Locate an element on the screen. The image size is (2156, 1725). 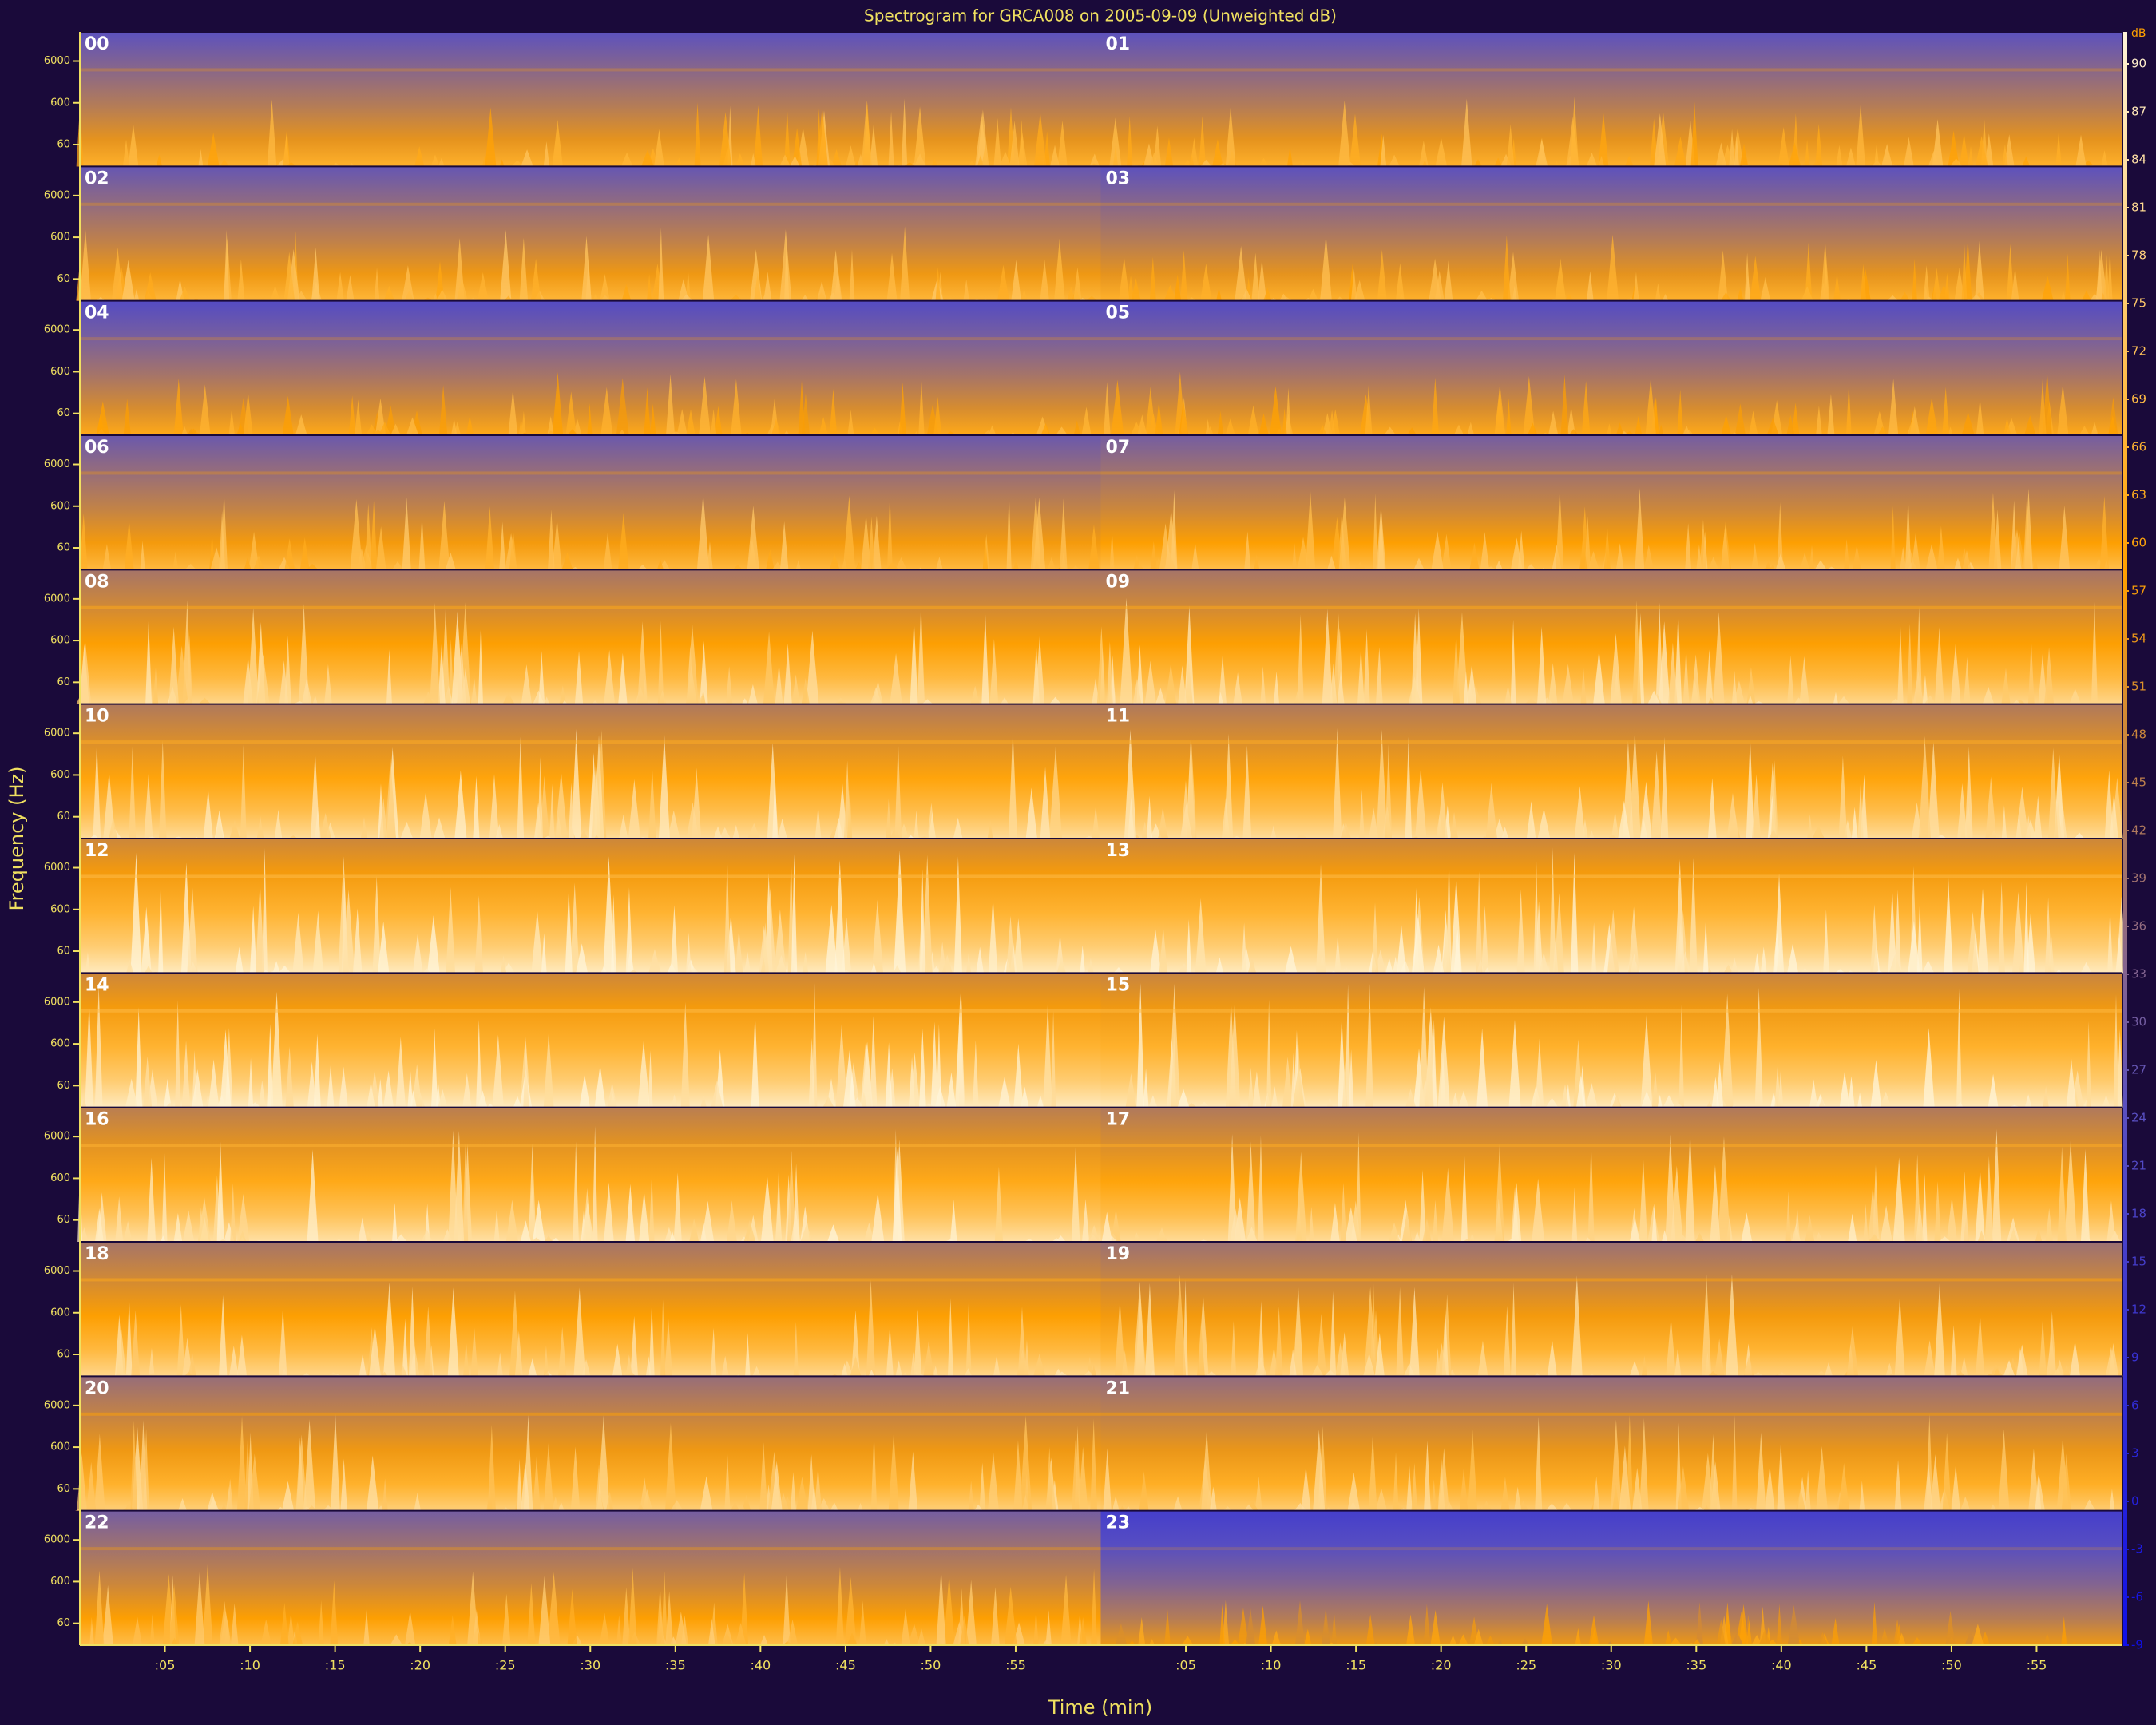
y-tick-label: 6000 is located at coordinates (57, 1271).